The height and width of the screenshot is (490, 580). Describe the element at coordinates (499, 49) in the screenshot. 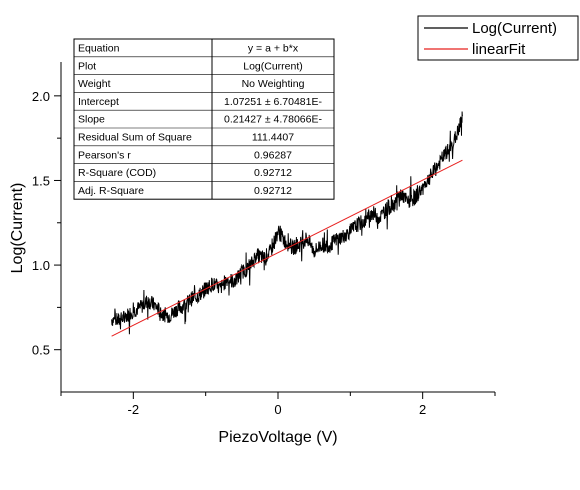

I see `legend-label-linear-fit: linearFit` at that location.